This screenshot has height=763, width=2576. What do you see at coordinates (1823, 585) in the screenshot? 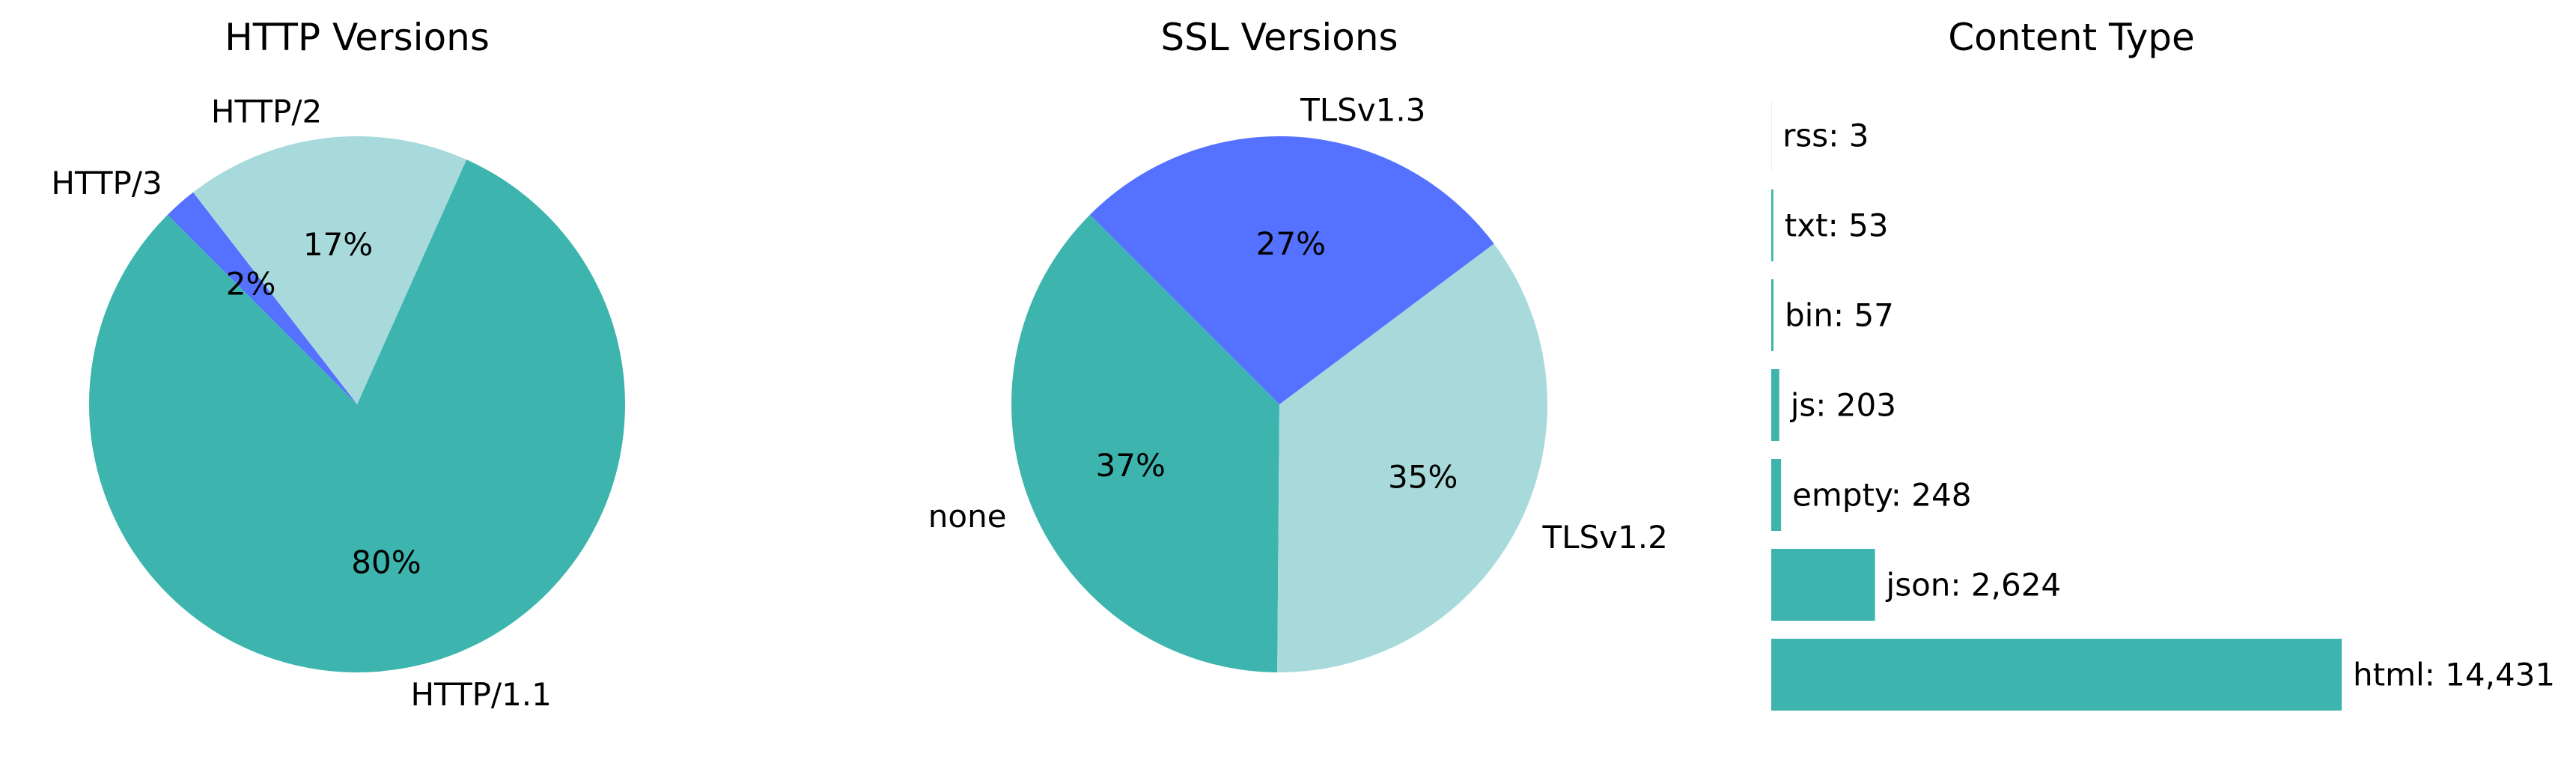
I see `bar-json` at bounding box center [1823, 585].